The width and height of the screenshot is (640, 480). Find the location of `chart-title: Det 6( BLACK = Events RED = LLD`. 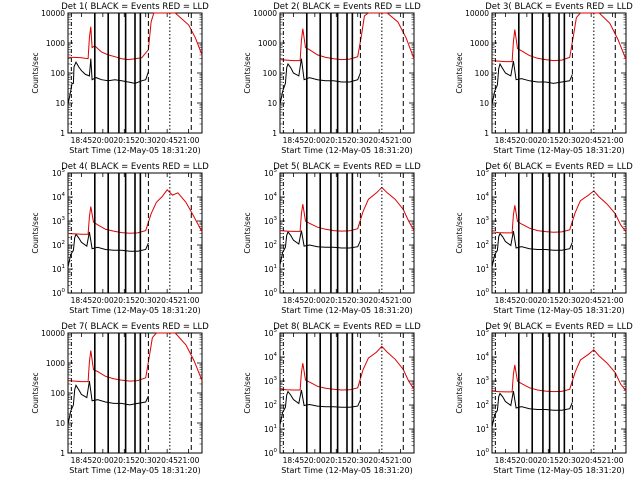

chart-title: Det 6( BLACK = Events RED = LLD is located at coordinates (559, 167).